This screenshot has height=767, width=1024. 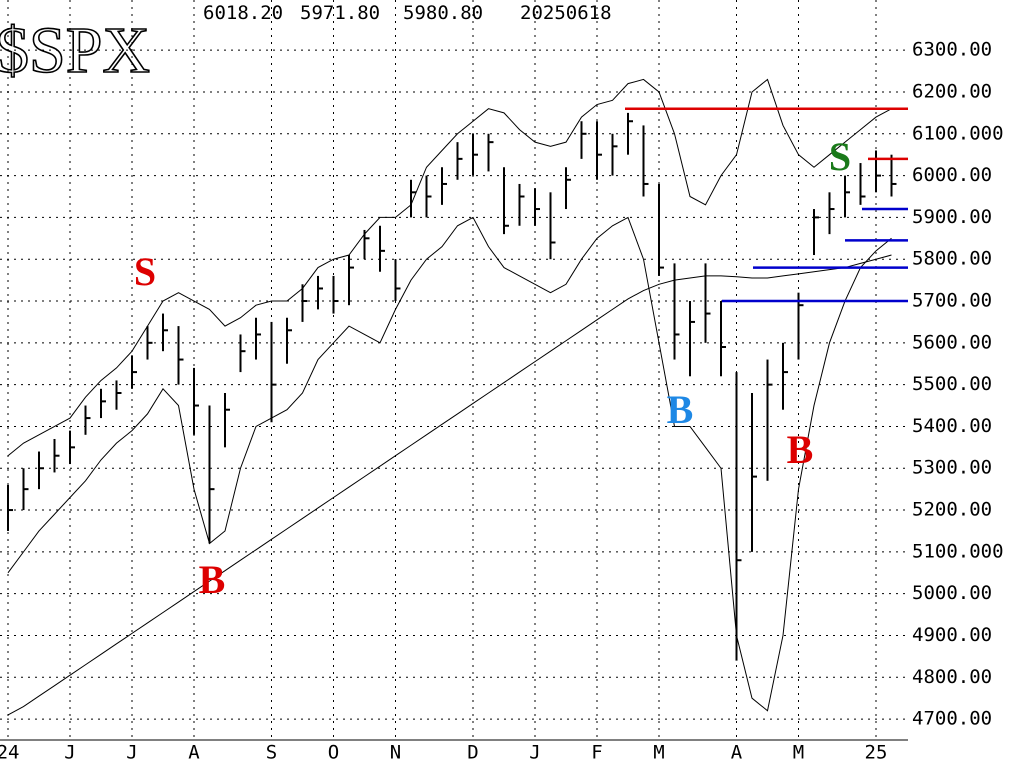 I want to click on x-tick-label: F, so click(x=596, y=753).